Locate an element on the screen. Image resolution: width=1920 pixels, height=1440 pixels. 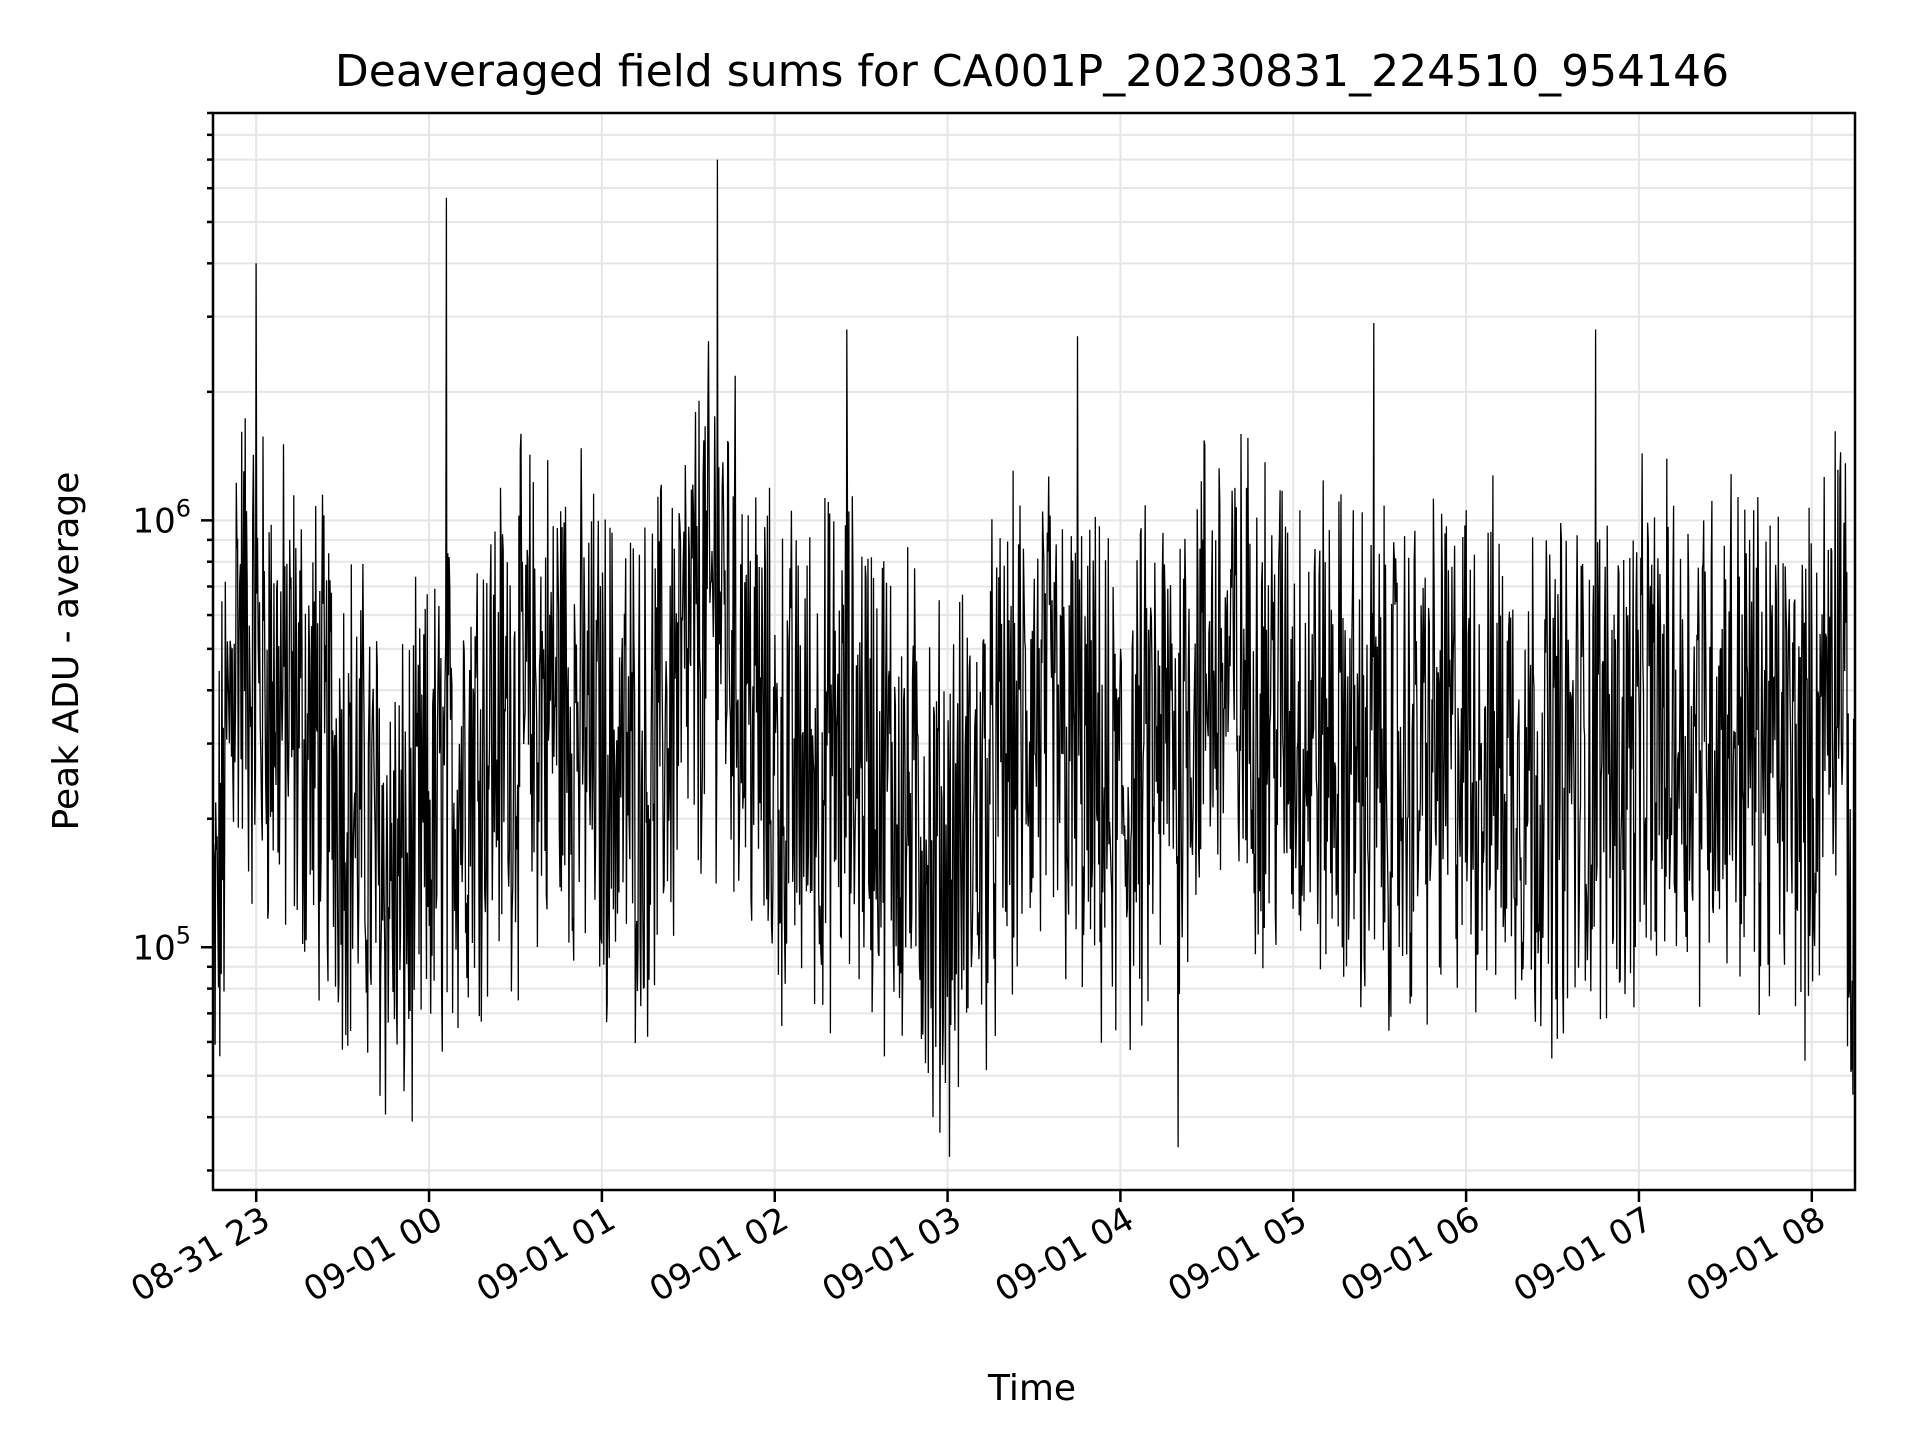
x-tick-label: 09-01 01 is located at coordinates (546, 1254).